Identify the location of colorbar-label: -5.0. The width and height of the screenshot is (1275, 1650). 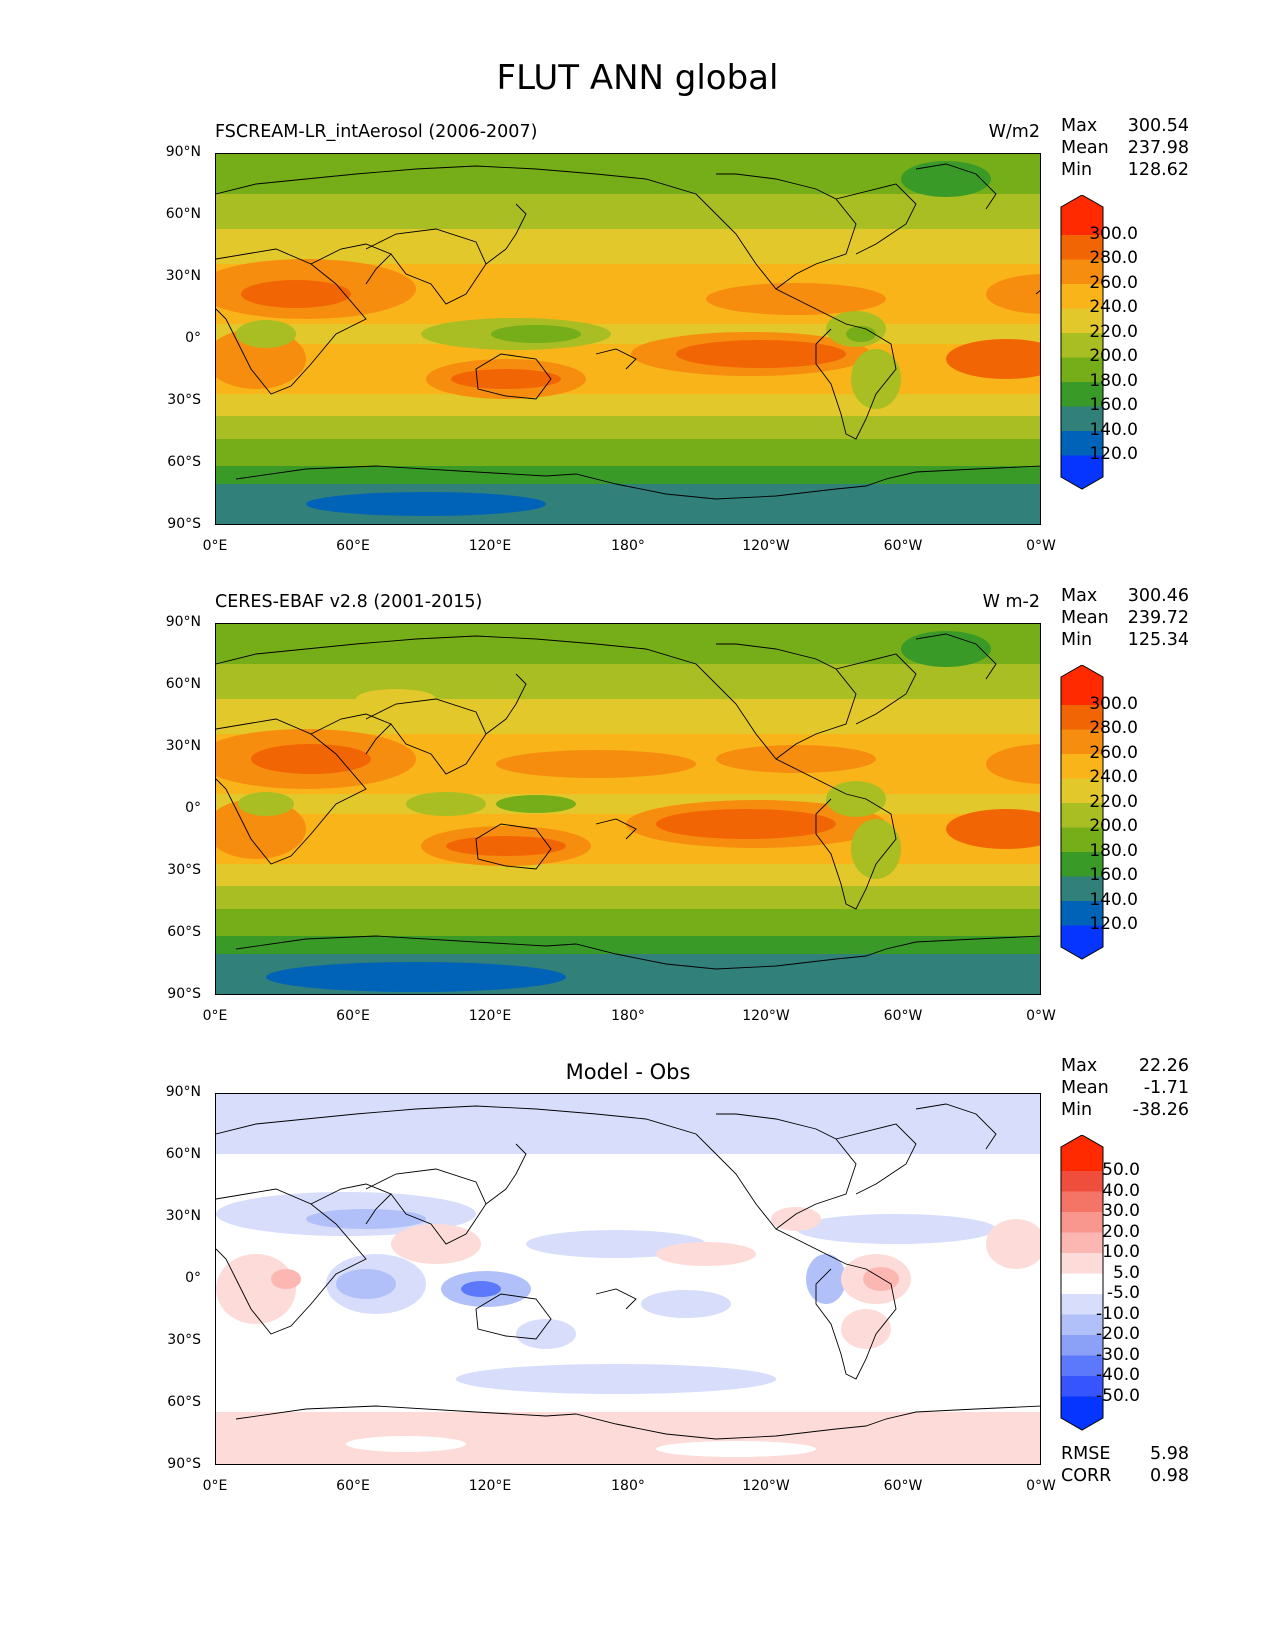
(1123, 1293).